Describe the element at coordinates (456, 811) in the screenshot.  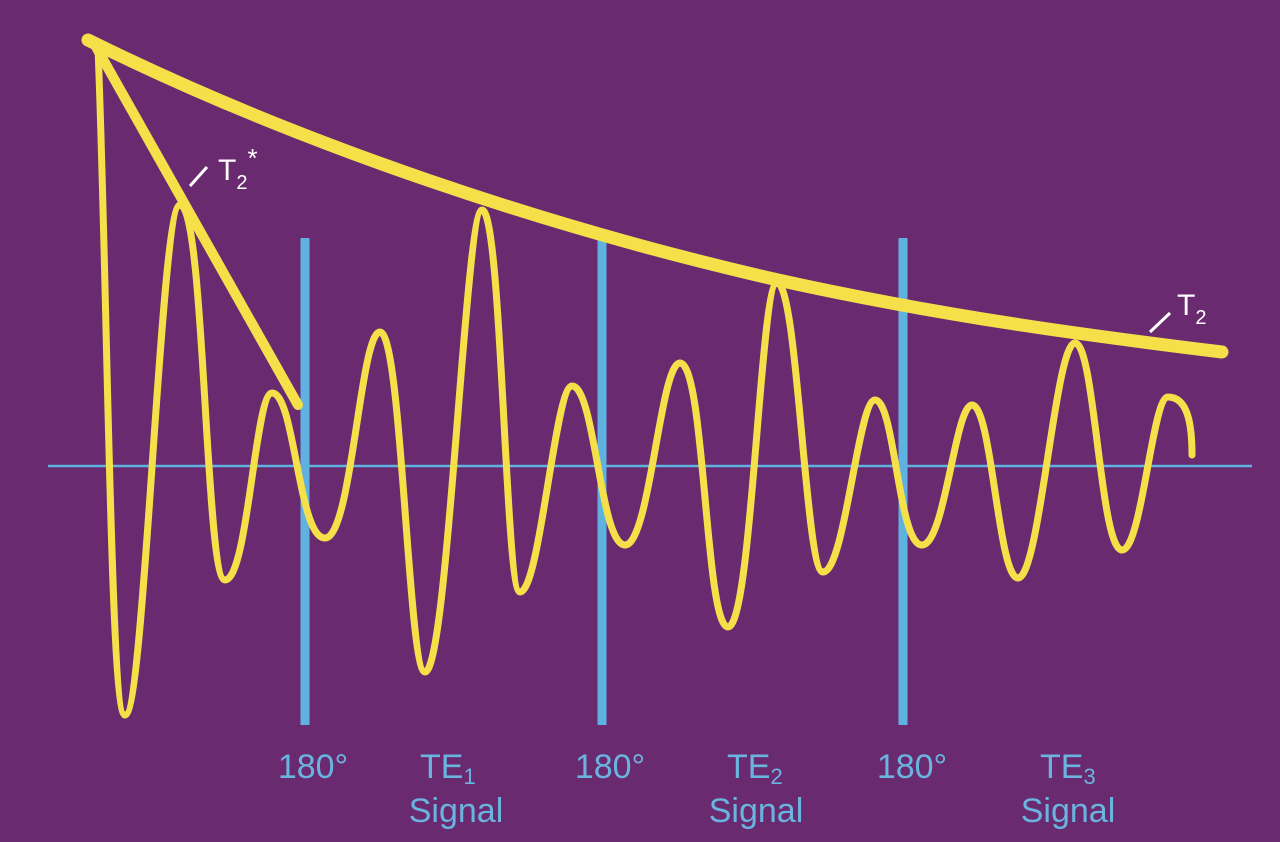
I see `echo-signal-label-1: Signal` at that location.